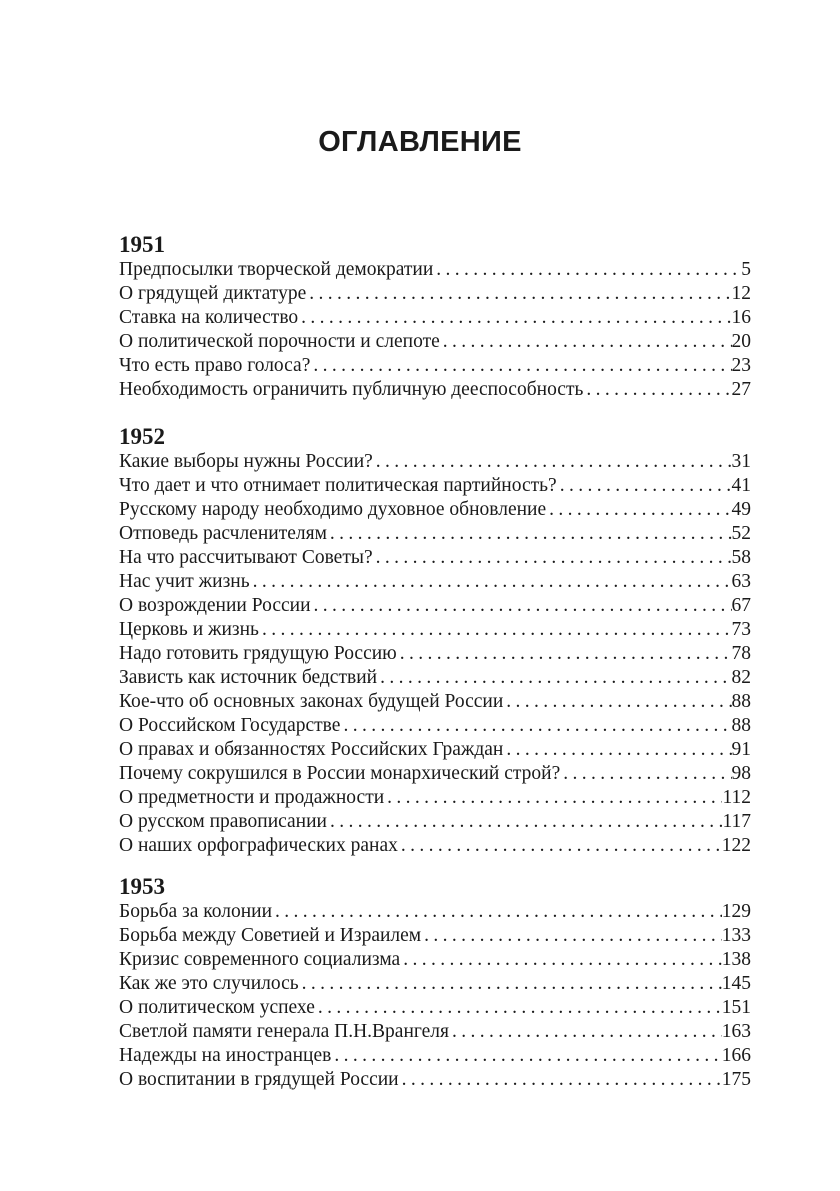 The width and height of the screenshot is (840, 1191). What do you see at coordinates (435, 1008) in the screenshot?
I see `toc-entry: О политическом успехе 151` at bounding box center [435, 1008].